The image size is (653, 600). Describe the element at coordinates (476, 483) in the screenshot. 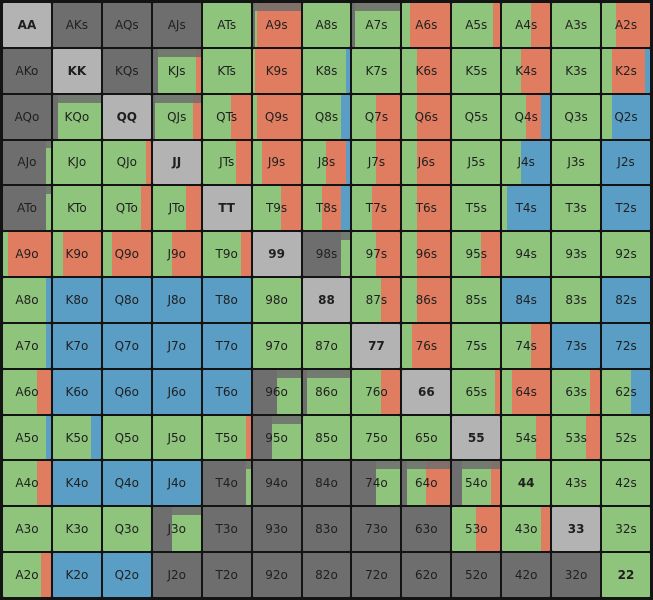

I see `hand-cell-54o: 54o` at that location.